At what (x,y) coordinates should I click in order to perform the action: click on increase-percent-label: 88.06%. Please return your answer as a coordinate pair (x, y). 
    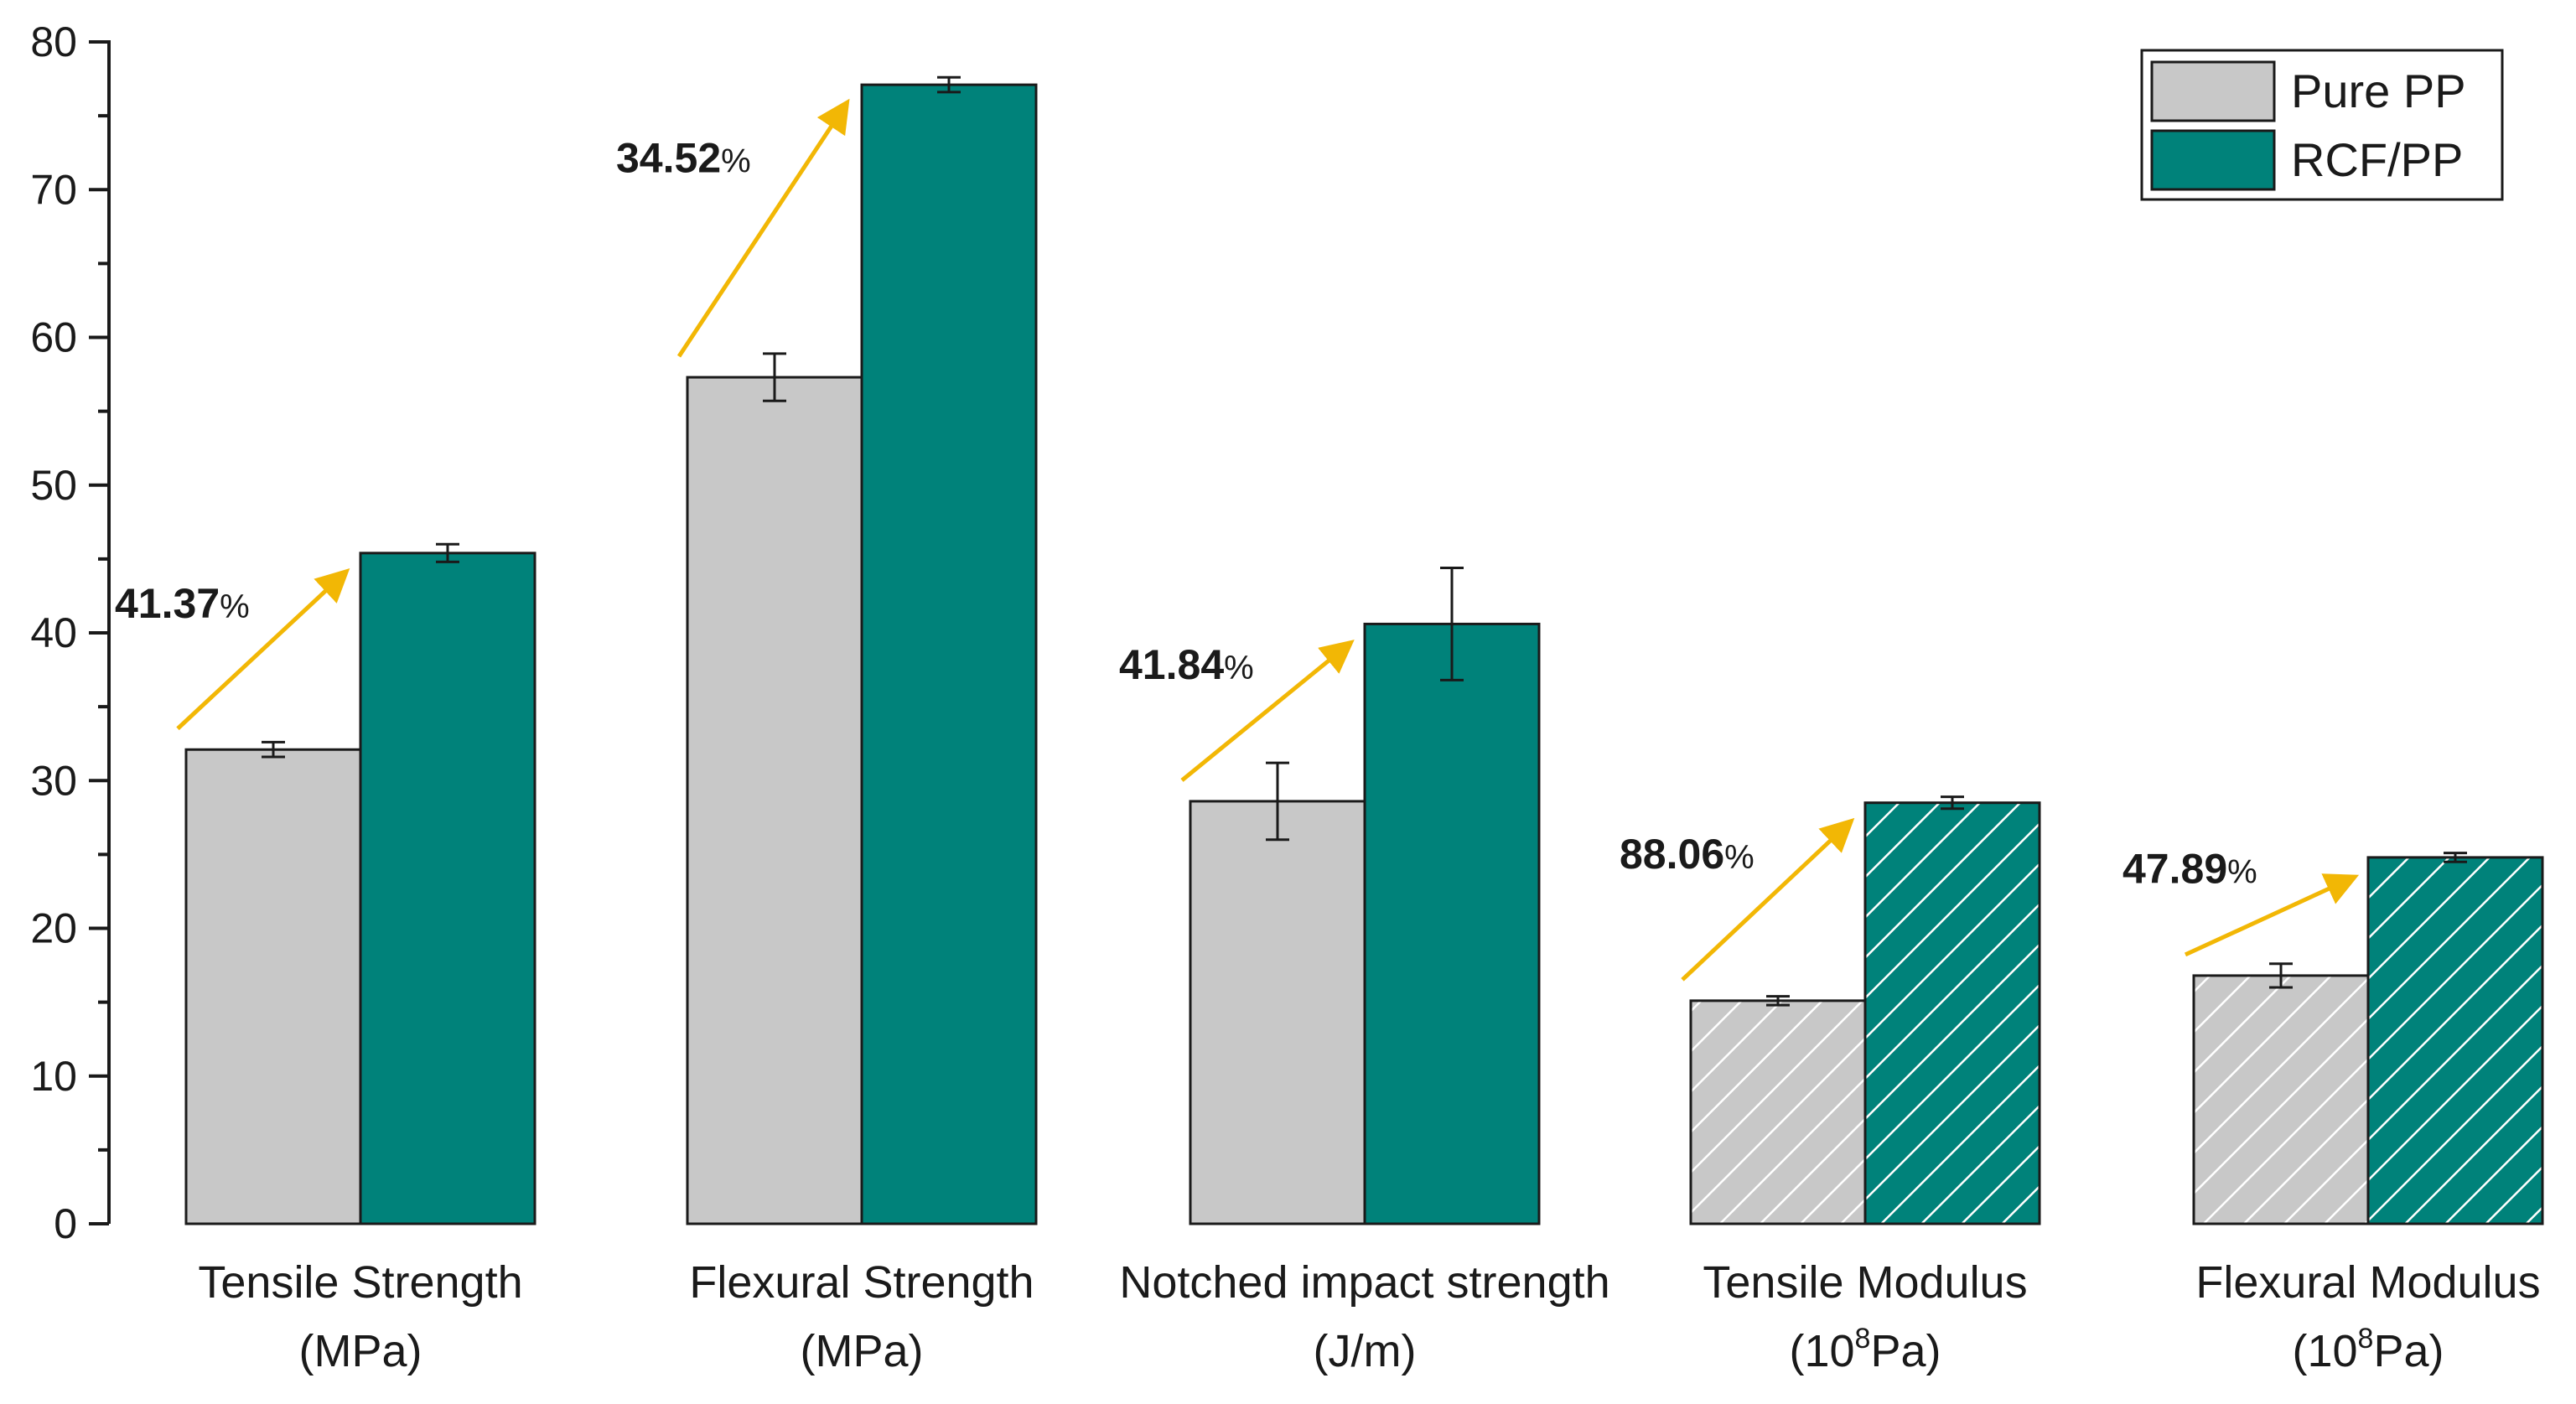
    Looking at the image, I should click on (1687, 854).